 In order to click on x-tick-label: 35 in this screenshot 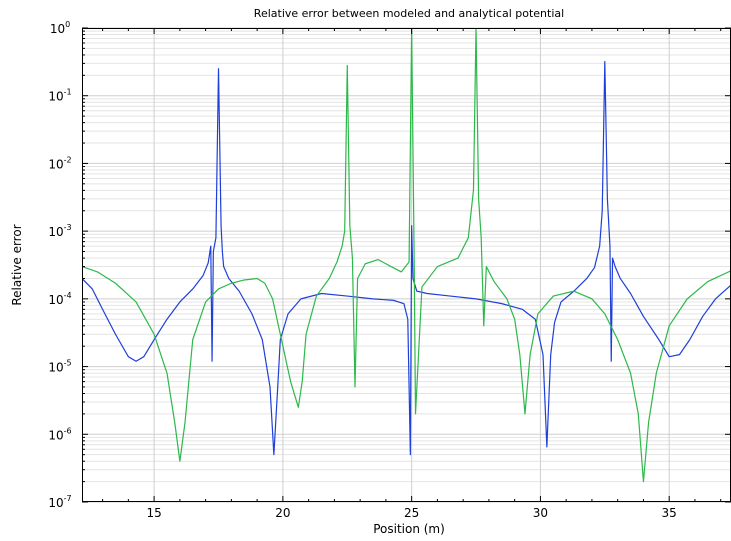, I will do `click(669, 513)`.